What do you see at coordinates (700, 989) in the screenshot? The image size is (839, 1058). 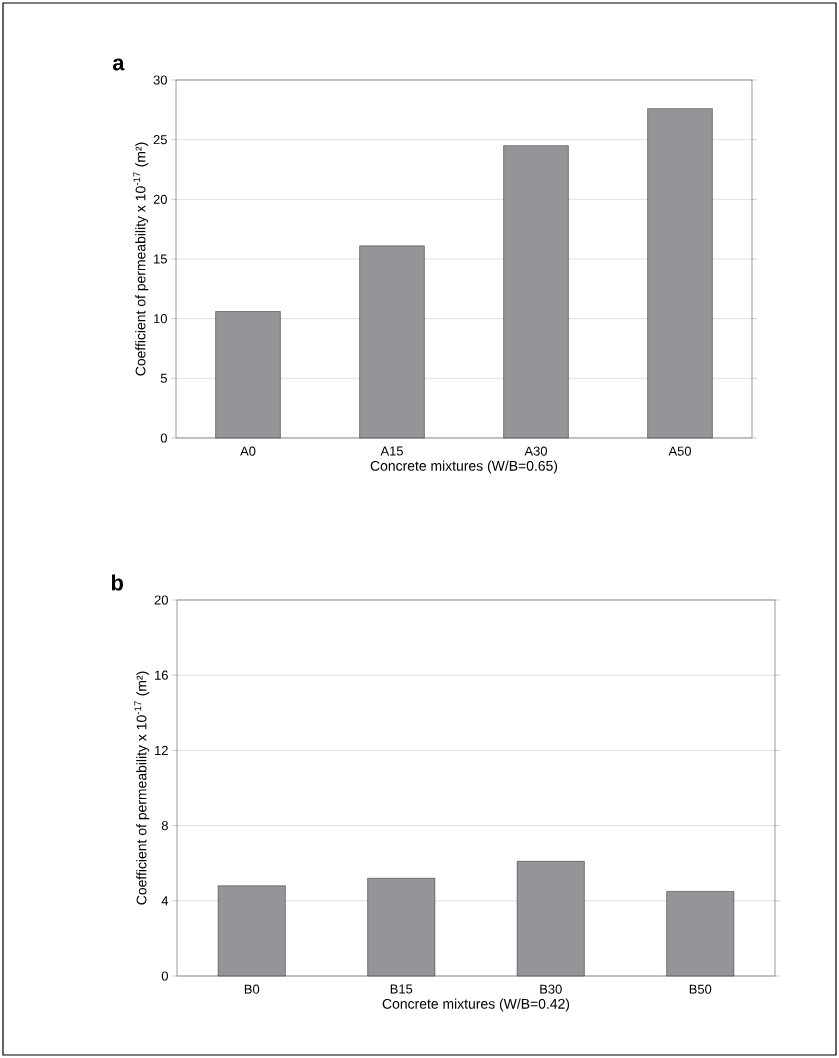 I see `x-tick-label: B50` at bounding box center [700, 989].